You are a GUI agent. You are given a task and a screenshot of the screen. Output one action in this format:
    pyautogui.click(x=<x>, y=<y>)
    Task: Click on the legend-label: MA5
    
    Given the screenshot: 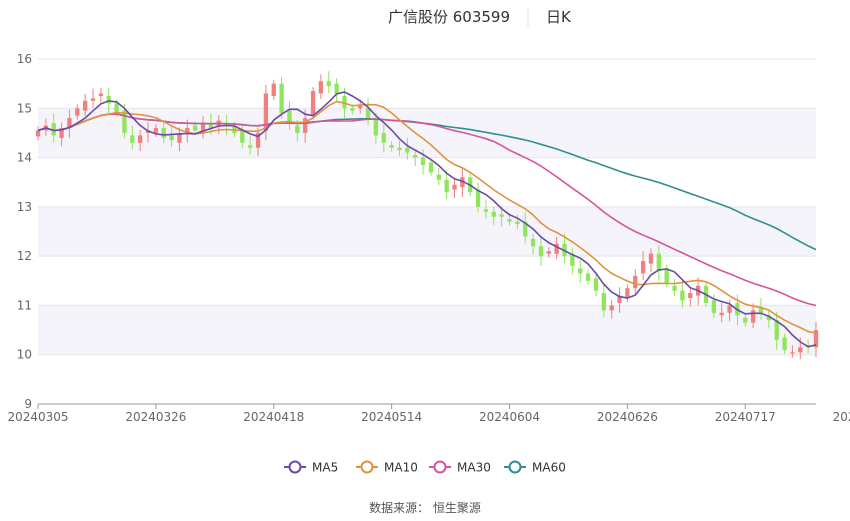 What is the action you would take?
    pyautogui.click(x=325, y=468)
    